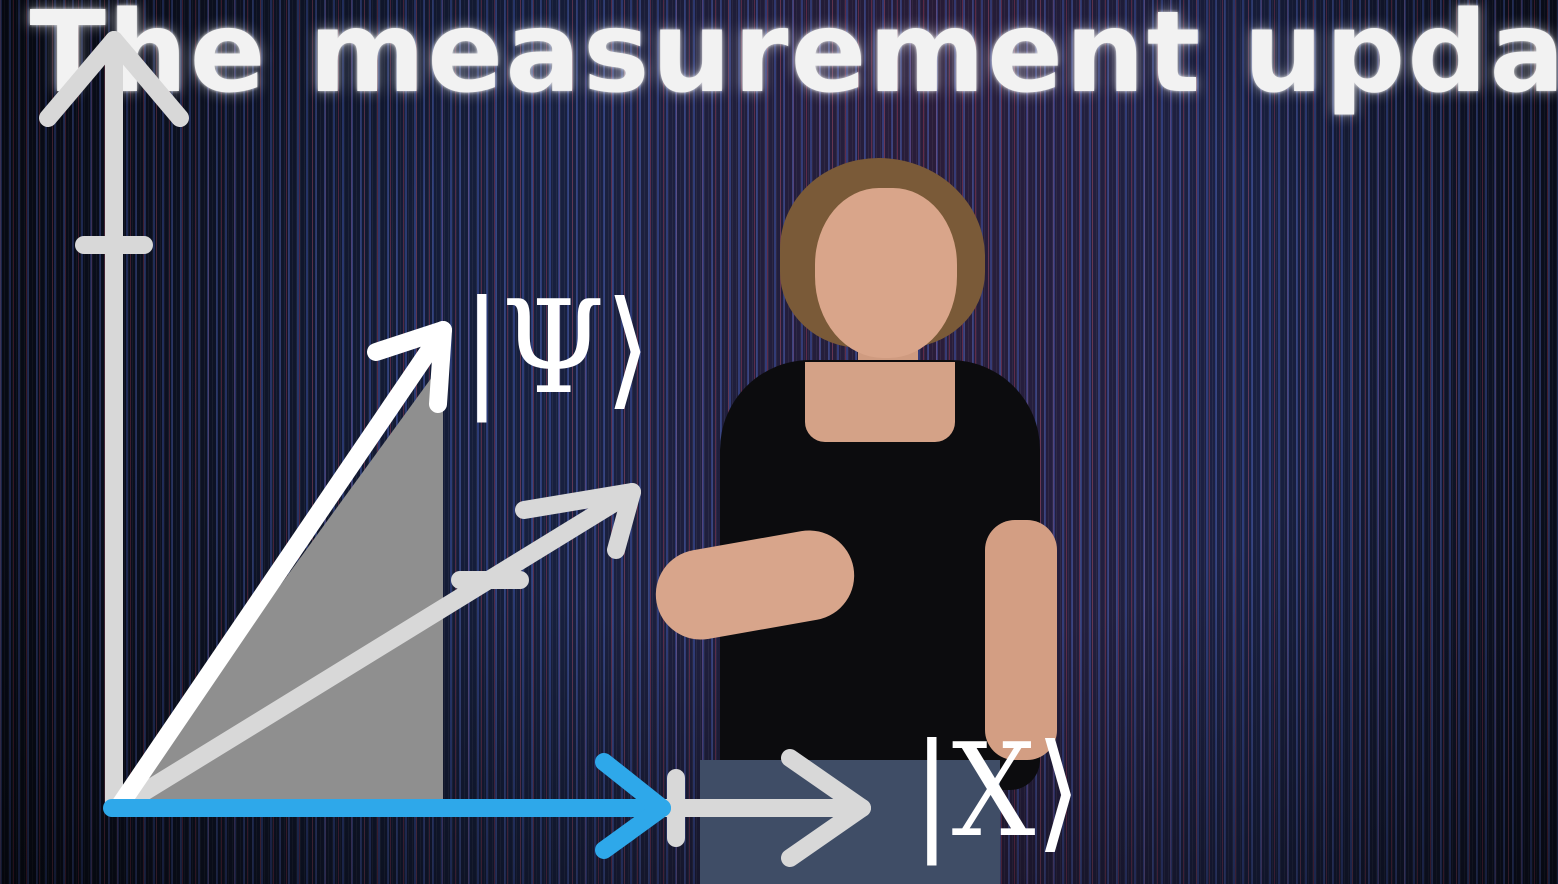 Image resolution: width=1558 pixels, height=884 pixels. Describe the element at coordinates (556, 348) in the screenshot. I see `psi-ket-label: |Ψ⟩` at that location.